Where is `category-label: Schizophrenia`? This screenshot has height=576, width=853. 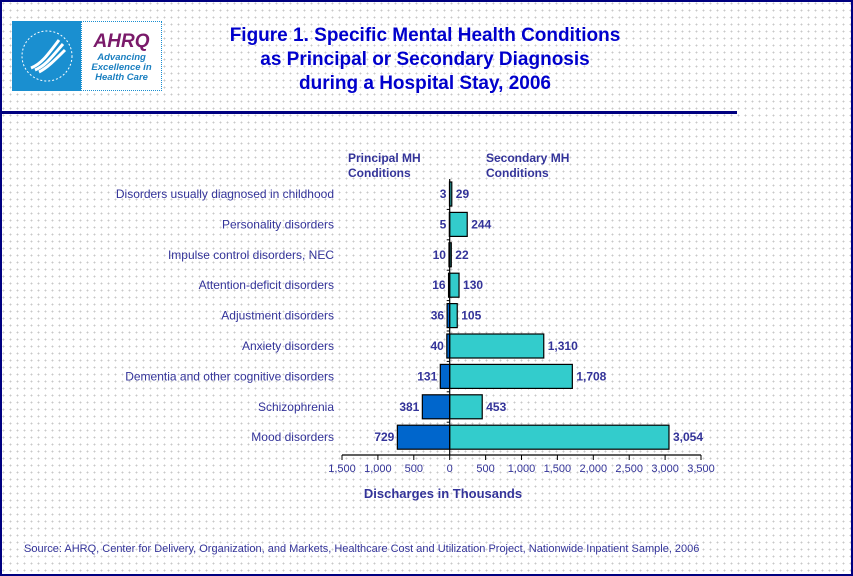 category-label: Schizophrenia is located at coordinates (296, 407).